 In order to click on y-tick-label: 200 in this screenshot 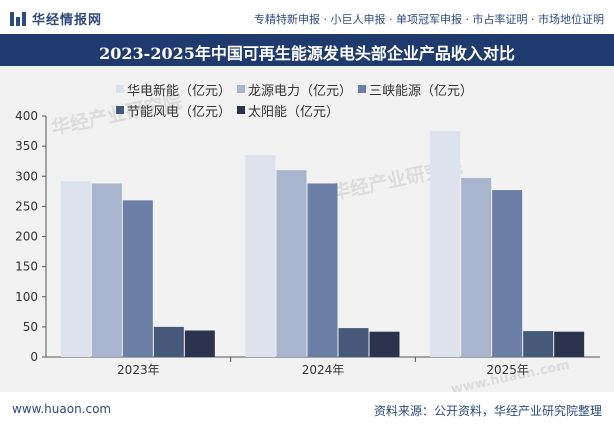, I will do `click(26, 237)`.